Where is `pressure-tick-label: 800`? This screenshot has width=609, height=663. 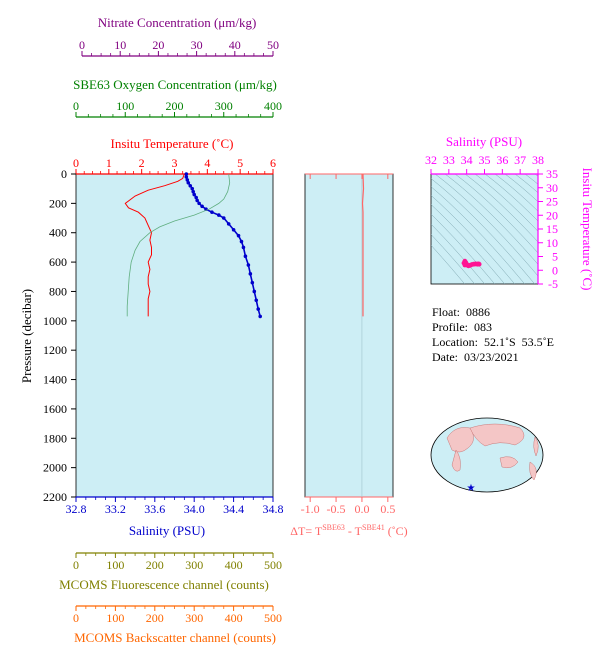 pressure-tick-label: 800 is located at coordinates (58, 291).